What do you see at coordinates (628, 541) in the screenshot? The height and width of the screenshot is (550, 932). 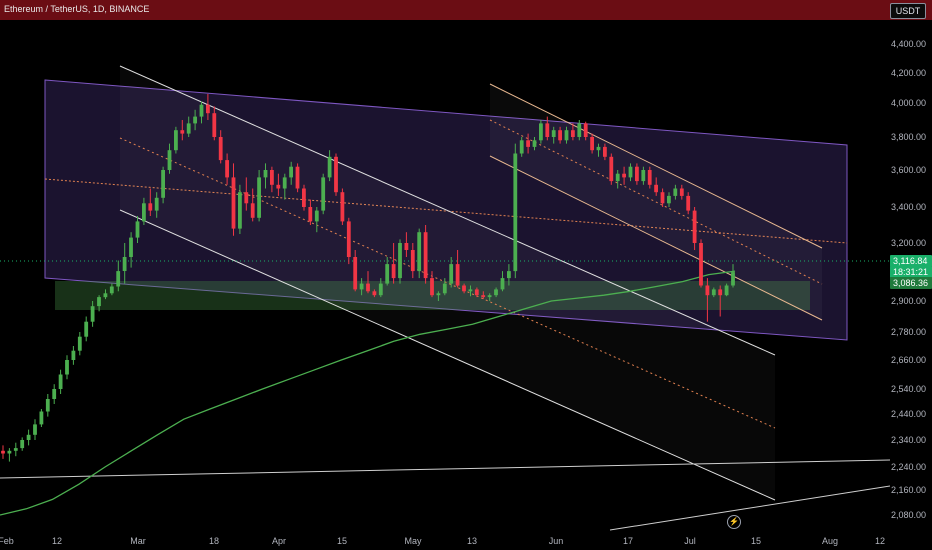 I see `x-tick-label: 17` at bounding box center [628, 541].